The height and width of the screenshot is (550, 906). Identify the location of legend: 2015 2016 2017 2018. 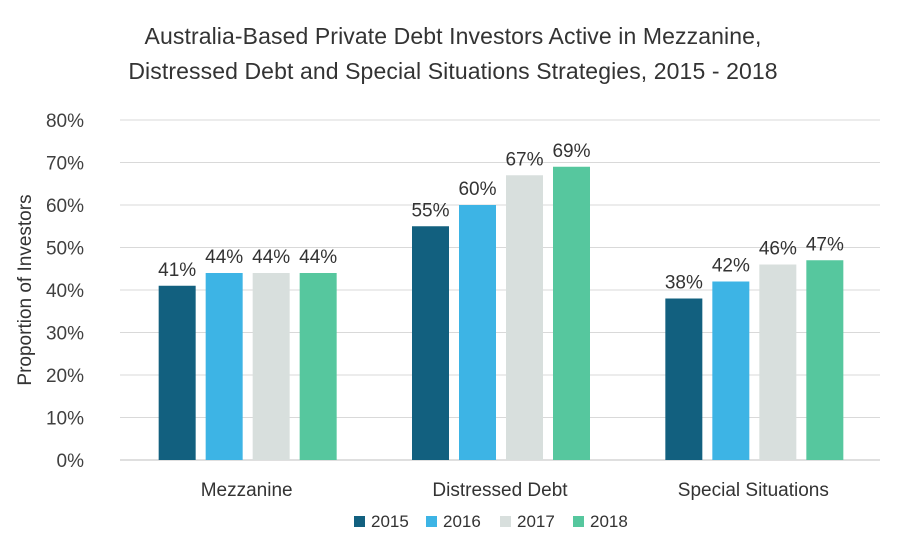
(491, 521).